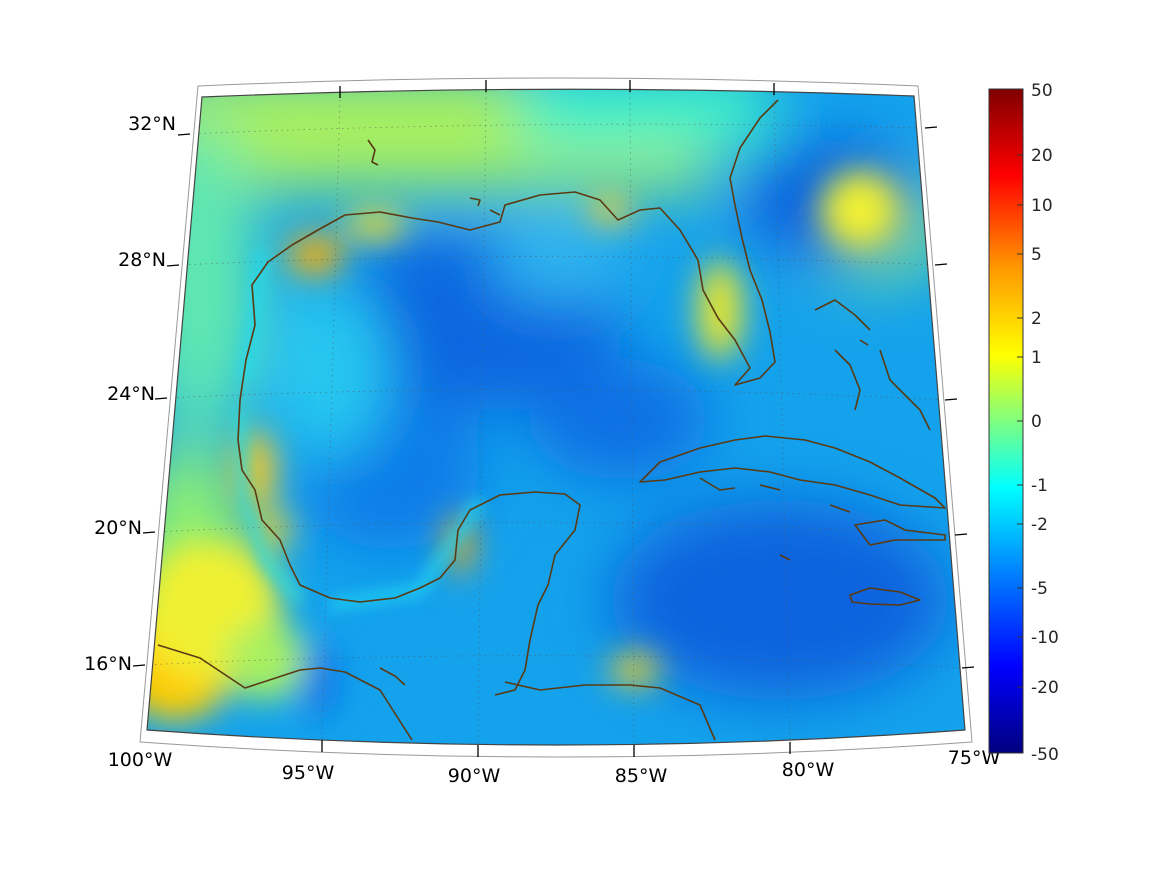 This screenshot has width=1167, height=875. Describe the element at coordinates (1036, 255) in the screenshot. I see `colorbar-label-5: 5` at that location.